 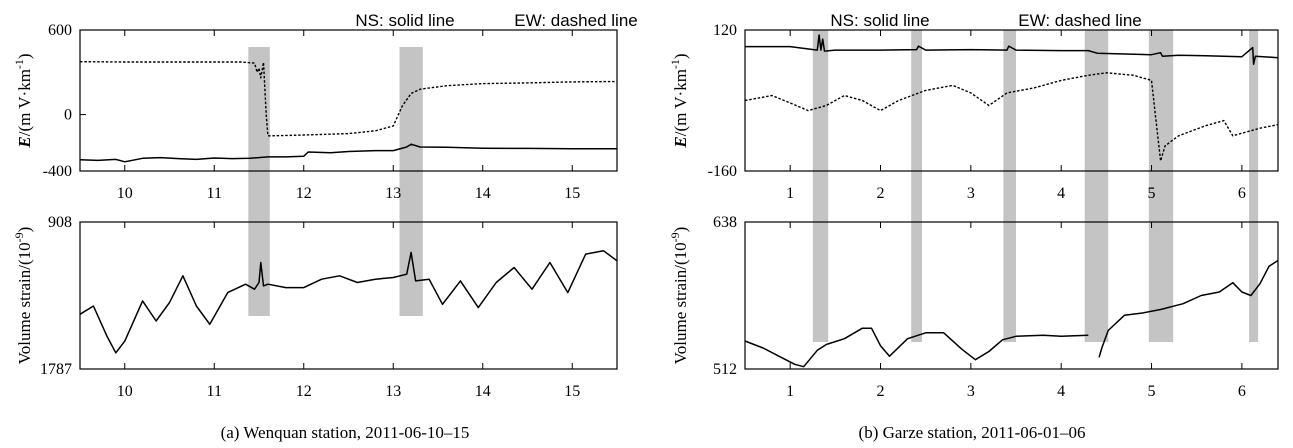 What do you see at coordinates (971, 391) in the screenshot?
I see `x-tick-label-b-bottom-3: 3` at bounding box center [971, 391].